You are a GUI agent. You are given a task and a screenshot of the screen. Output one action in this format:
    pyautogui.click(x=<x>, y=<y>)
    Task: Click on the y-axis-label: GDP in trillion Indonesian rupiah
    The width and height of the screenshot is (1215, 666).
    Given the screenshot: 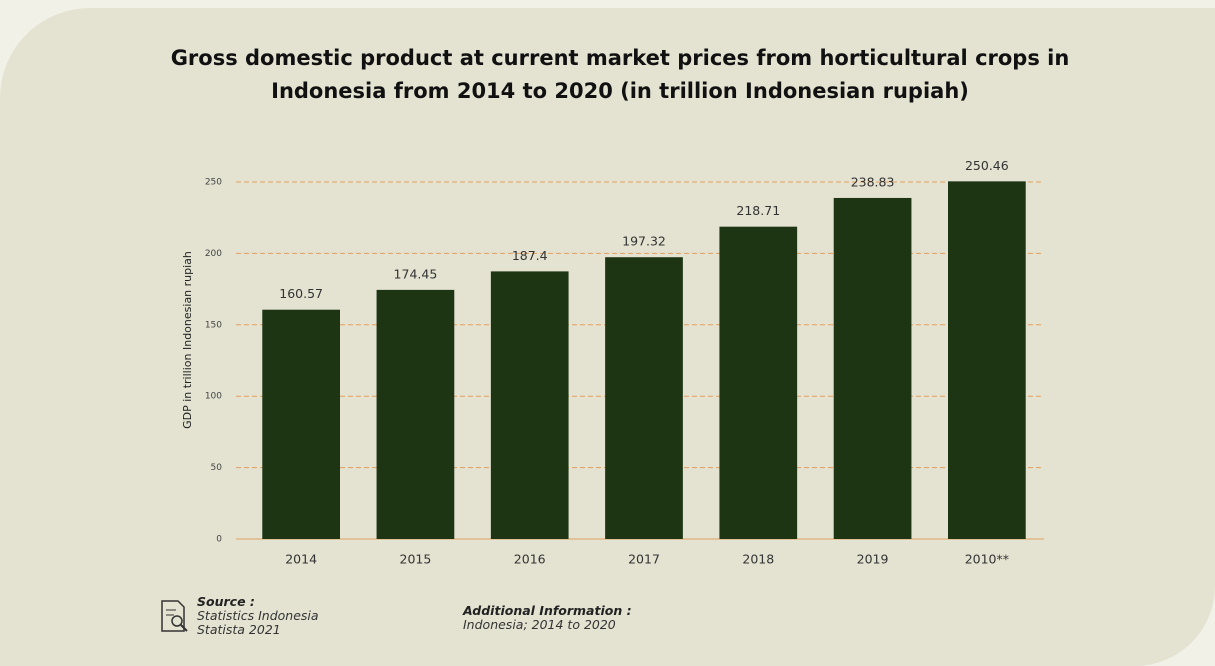 What is the action you would take?
    pyautogui.click(x=187, y=340)
    